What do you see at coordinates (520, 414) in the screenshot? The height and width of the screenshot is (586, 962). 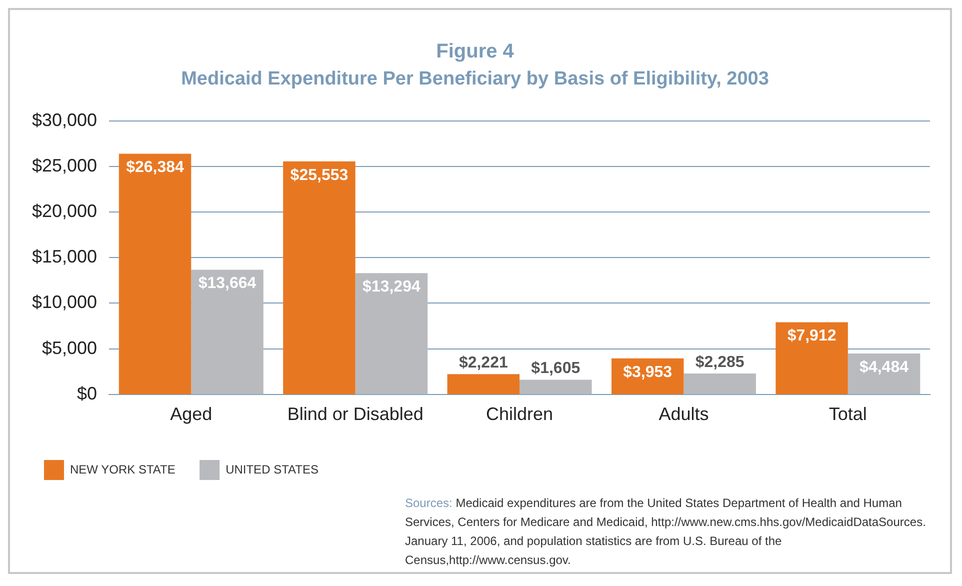 I see `x-tick-label: Children` at bounding box center [520, 414].